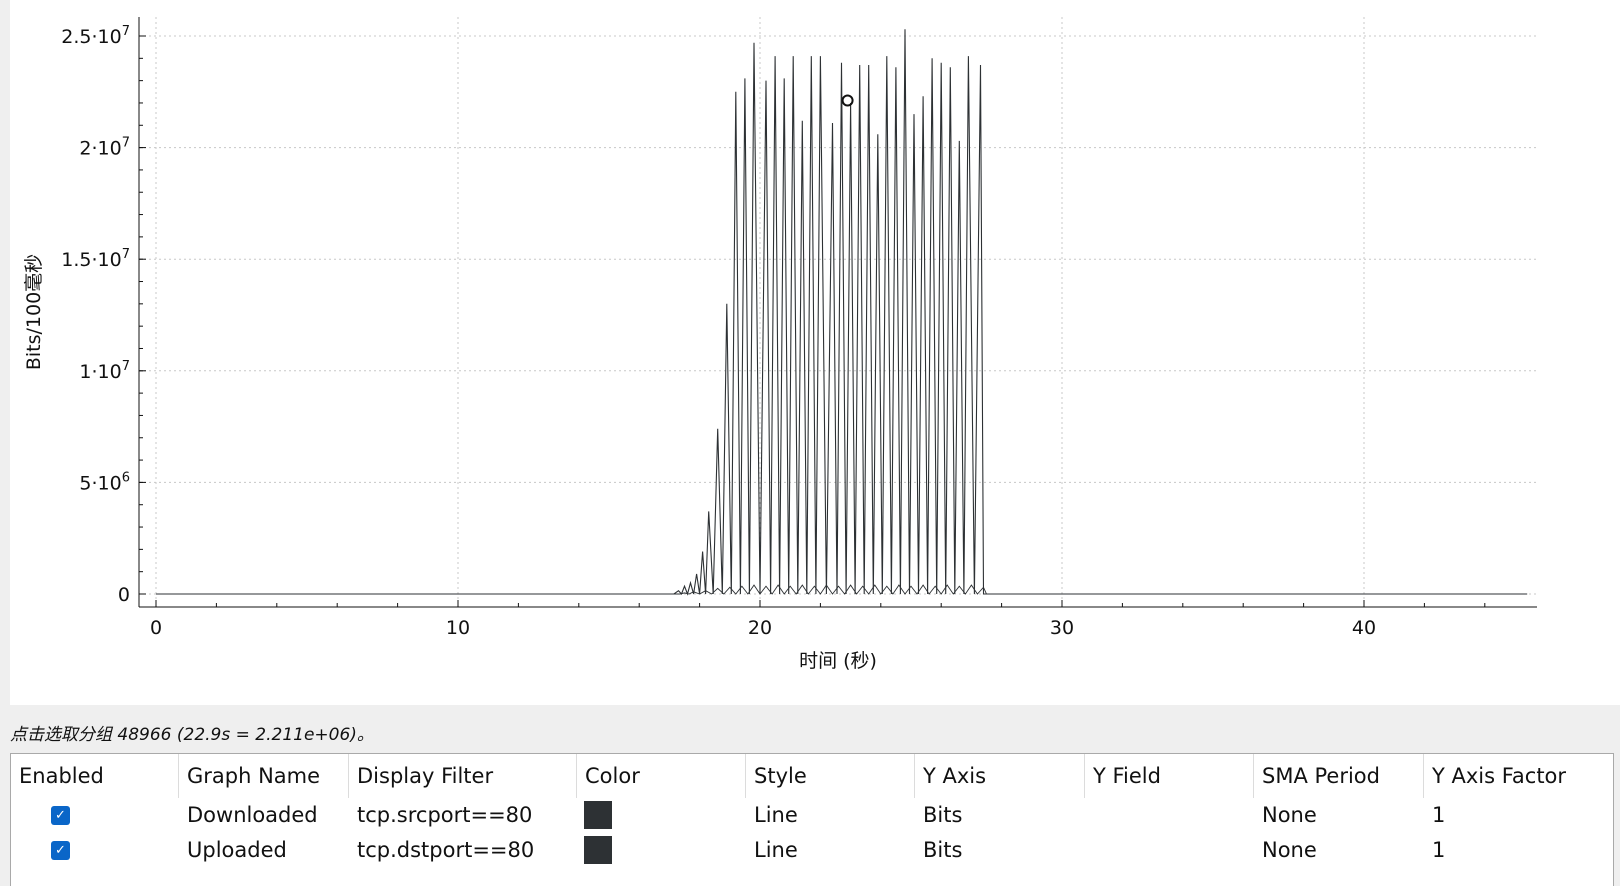 The height and width of the screenshot is (886, 1620). Describe the element at coordinates (252, 815) in the screenshot. I see `graph-name-cell: Downloaded` at that location.